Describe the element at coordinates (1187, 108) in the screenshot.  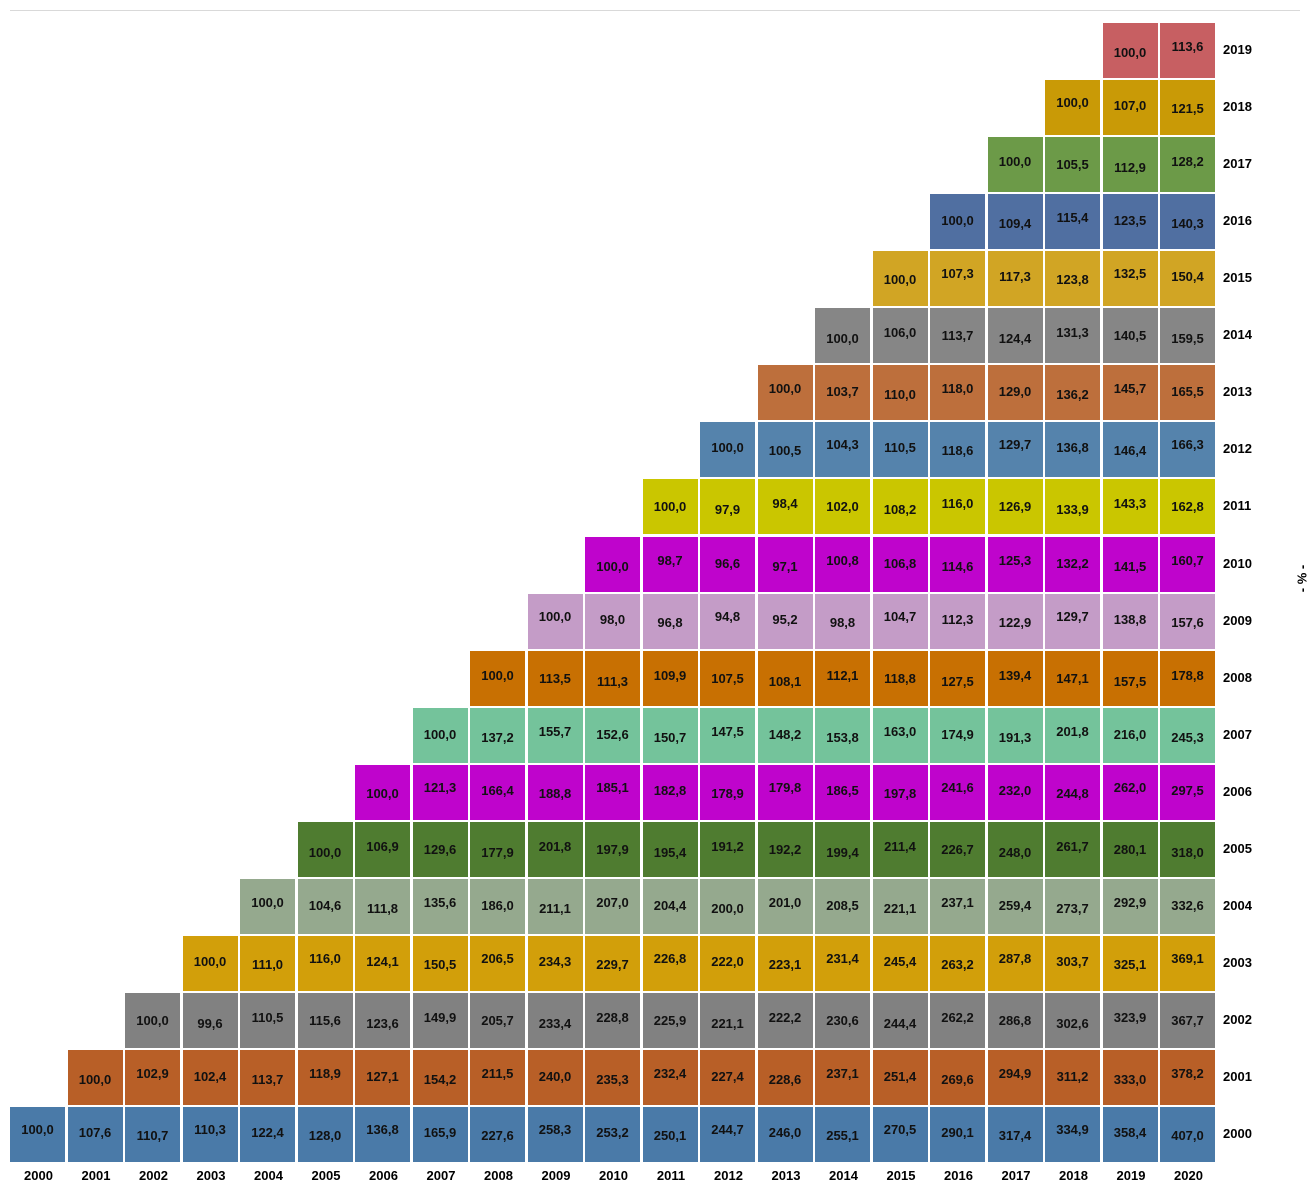
I see `heatmap-cell: 121,5` at that location.